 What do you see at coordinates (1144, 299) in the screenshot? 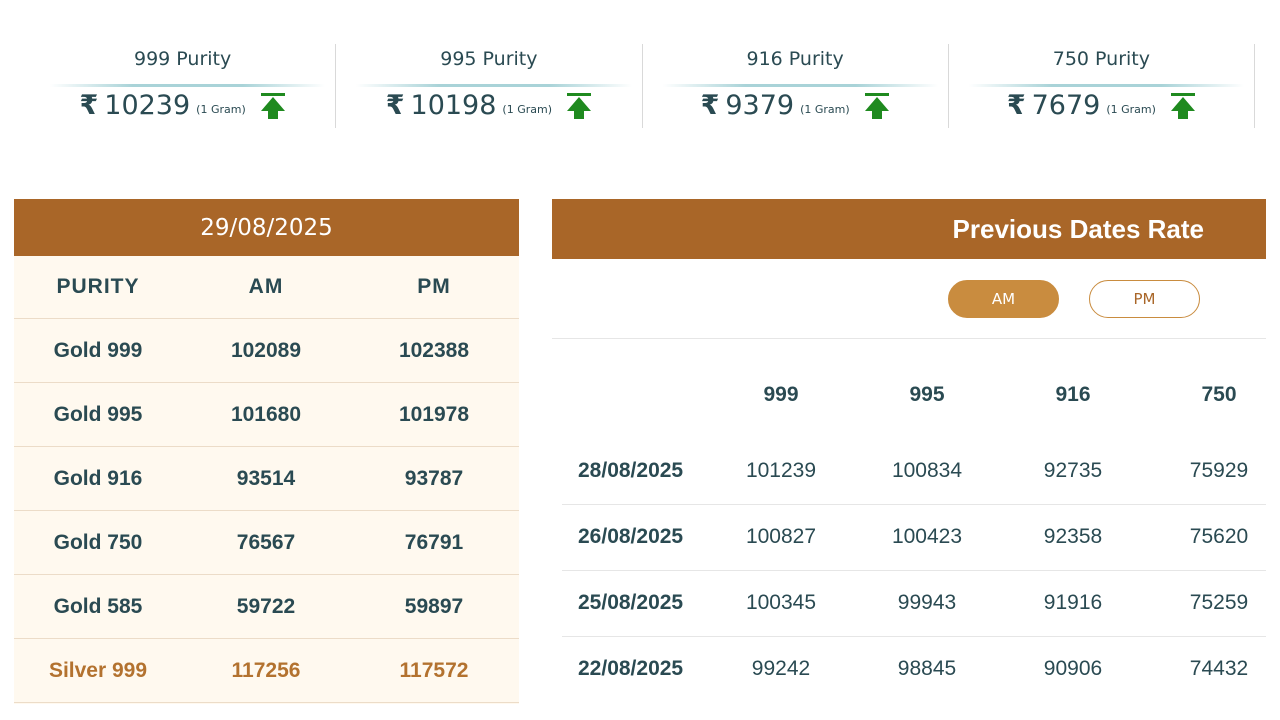
I see `pm-toggle-button: PM` at bounding box center [1144, 299].